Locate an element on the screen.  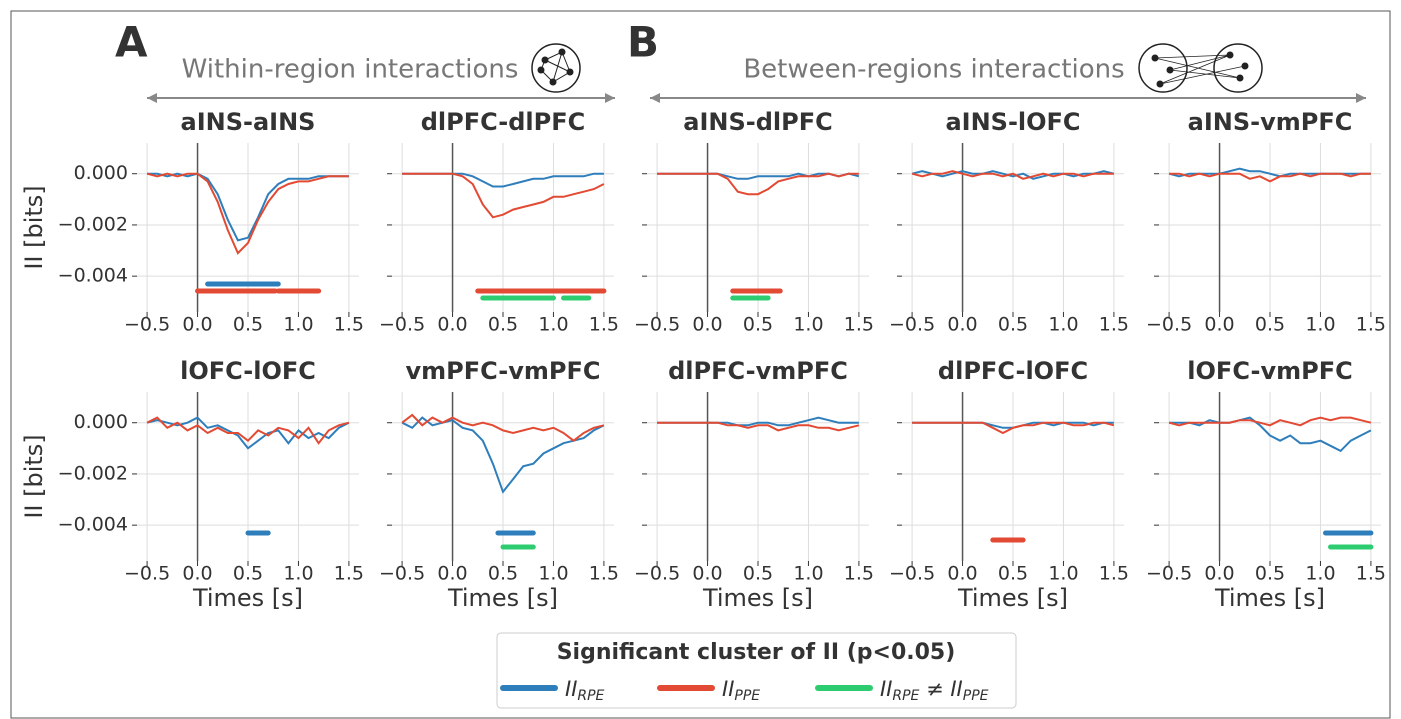
panel-title: vmPFC-vmPFC is located at coordinates (502, 371).